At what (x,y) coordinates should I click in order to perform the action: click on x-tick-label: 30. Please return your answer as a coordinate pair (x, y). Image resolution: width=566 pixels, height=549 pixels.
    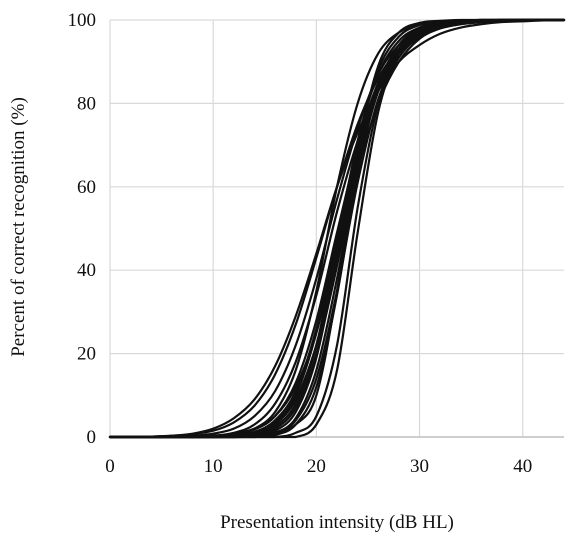
    Looking at the image, I should click on (419, 466).